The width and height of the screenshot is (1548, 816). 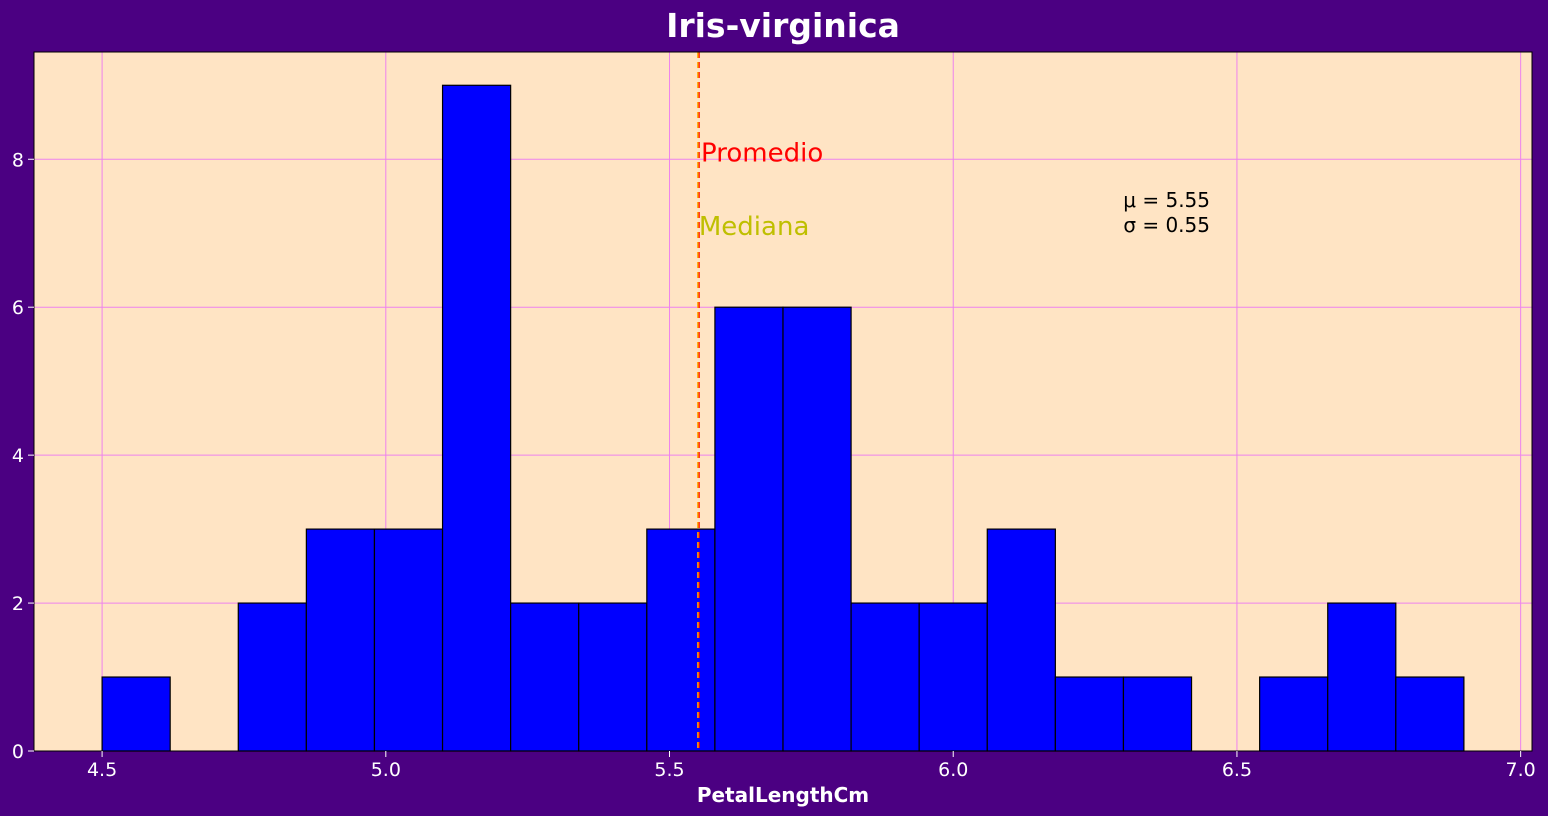 I want to click on y-tick-label: 4, so click(x=18, y=456).